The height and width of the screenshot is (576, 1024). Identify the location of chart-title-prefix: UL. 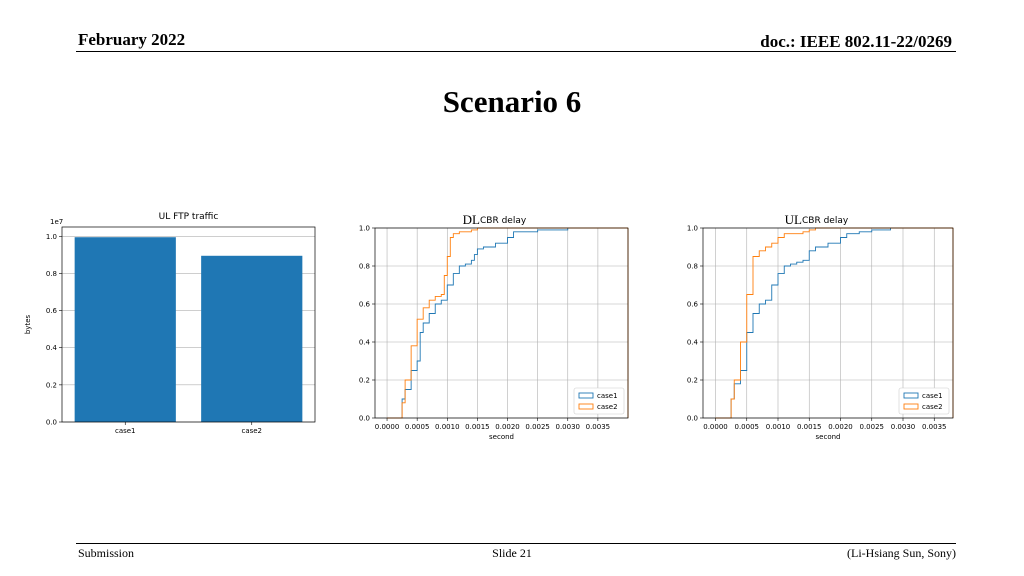
(793, 219).